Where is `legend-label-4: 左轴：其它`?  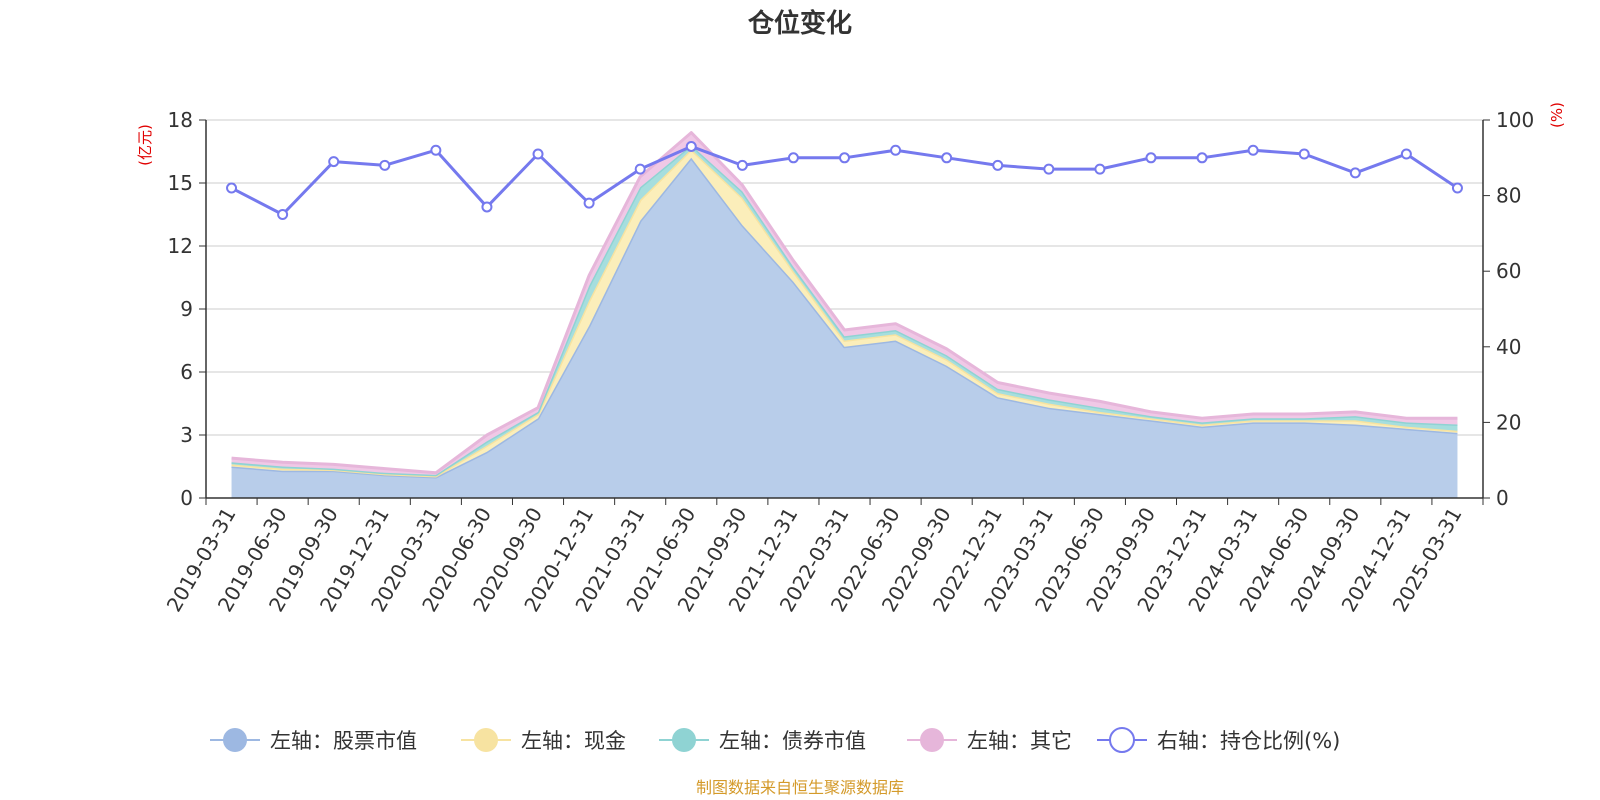
legend-label-4: 左轴：其它 is located at coordinates (1019, 741).